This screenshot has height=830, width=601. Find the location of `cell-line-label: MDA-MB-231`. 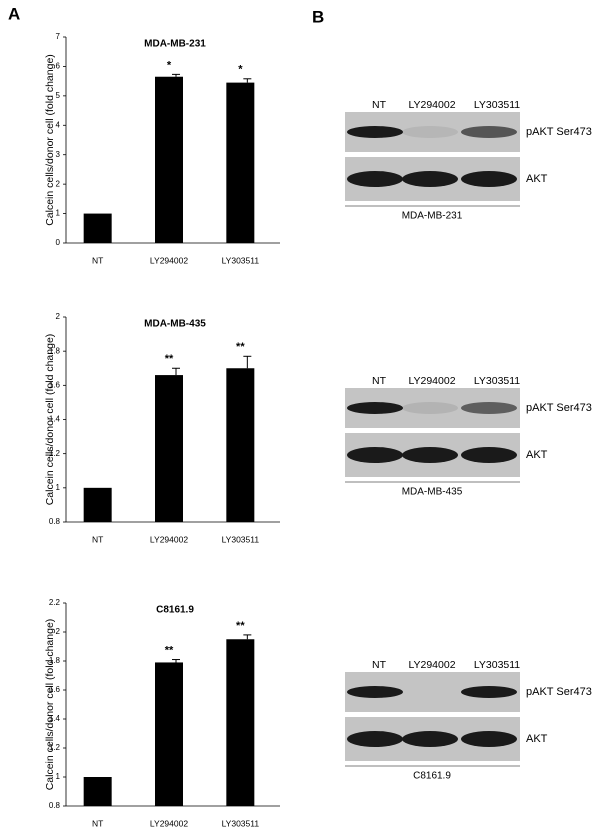

cell-line-label: MDA-MB-231 is located at coordinates (432, 216).